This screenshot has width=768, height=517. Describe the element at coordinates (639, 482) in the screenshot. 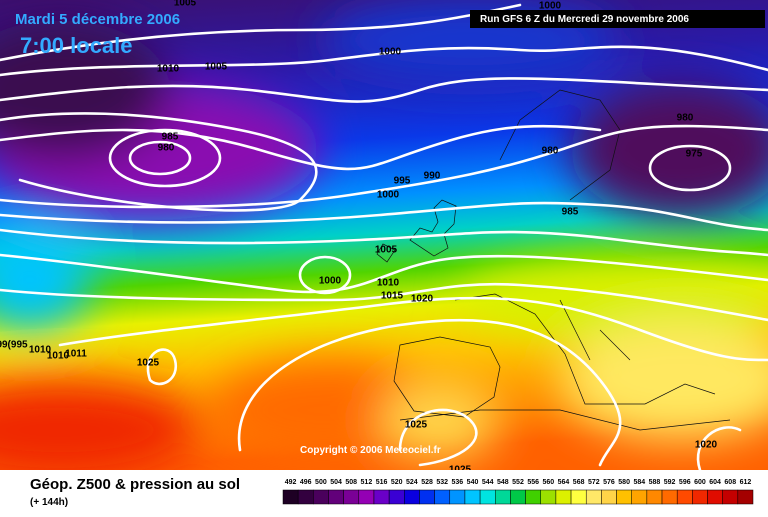

I see `scale-label: 584` at that location.